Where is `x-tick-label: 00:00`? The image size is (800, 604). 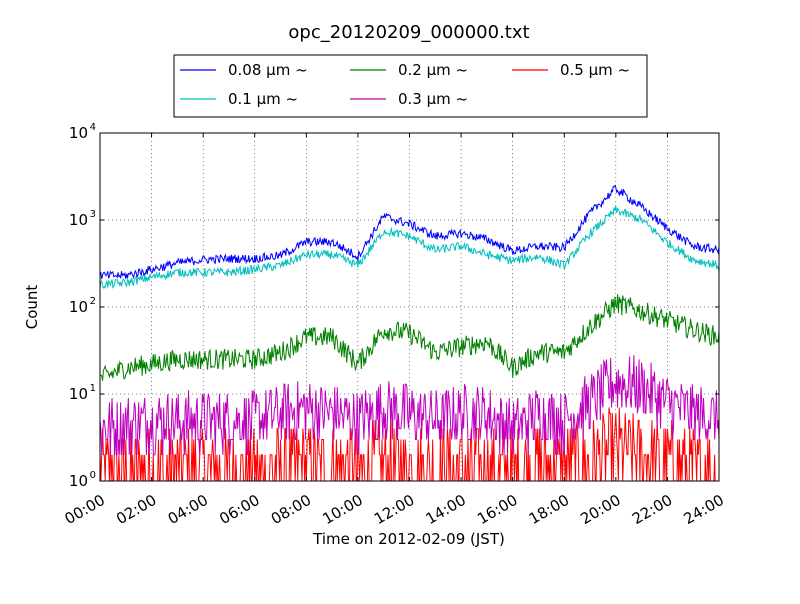 x-tick-label: 00:00 is located at coordinates (85, 509).